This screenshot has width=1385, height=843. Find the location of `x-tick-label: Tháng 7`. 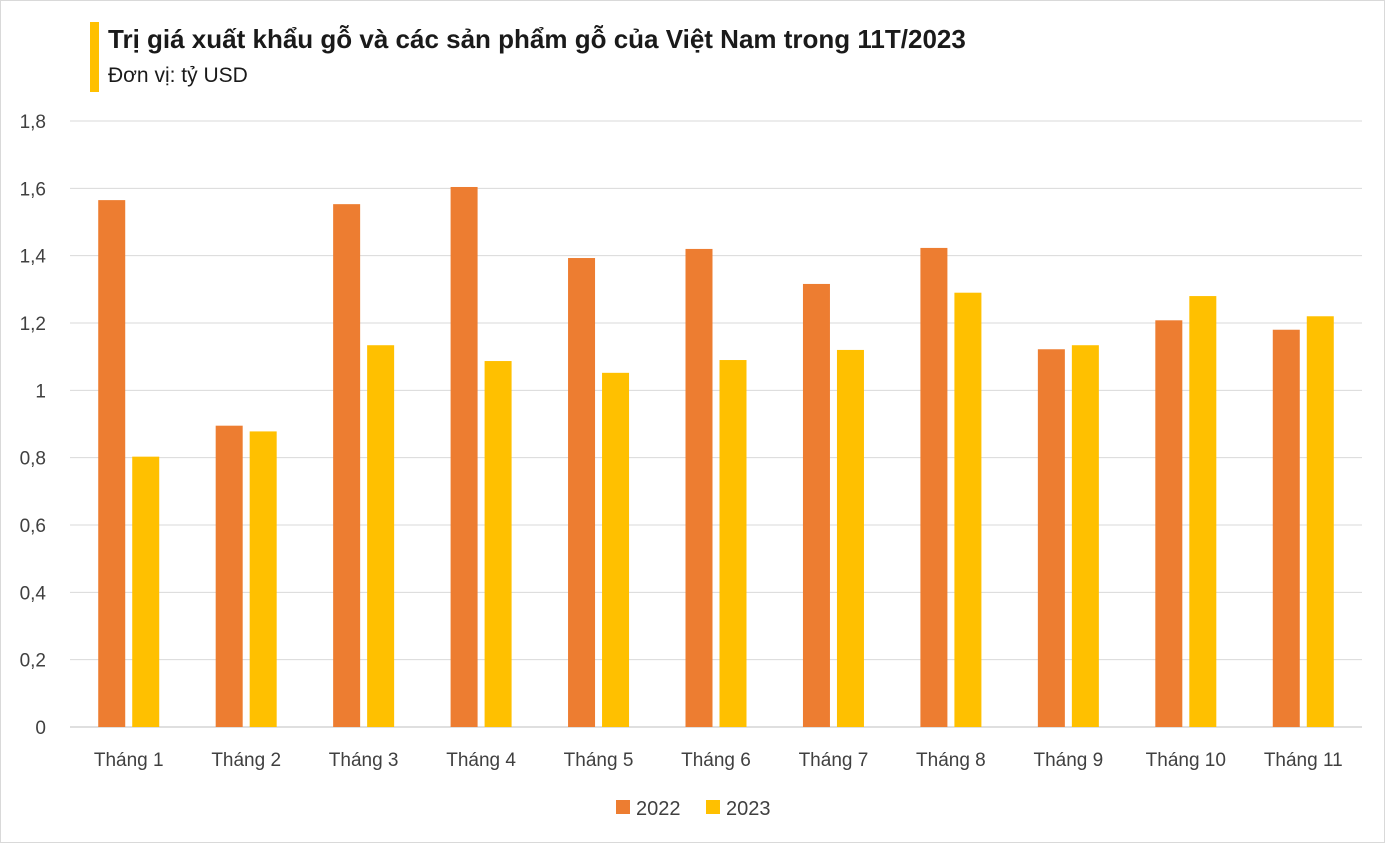

x-tick-label: Tháng 7 is located at coordinates (834, 760).